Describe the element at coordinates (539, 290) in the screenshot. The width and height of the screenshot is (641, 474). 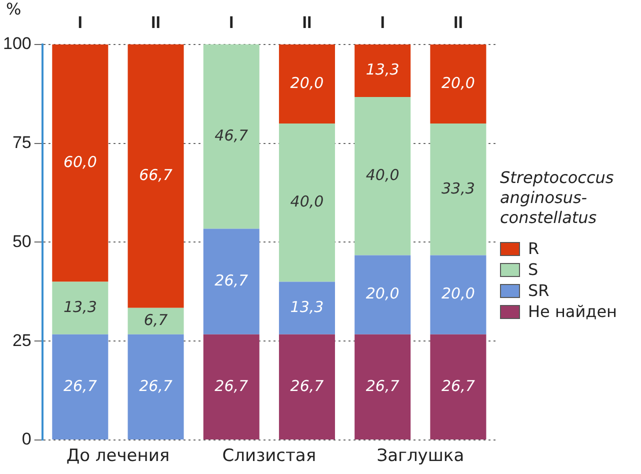
I see `legend-label: SR` at that location.